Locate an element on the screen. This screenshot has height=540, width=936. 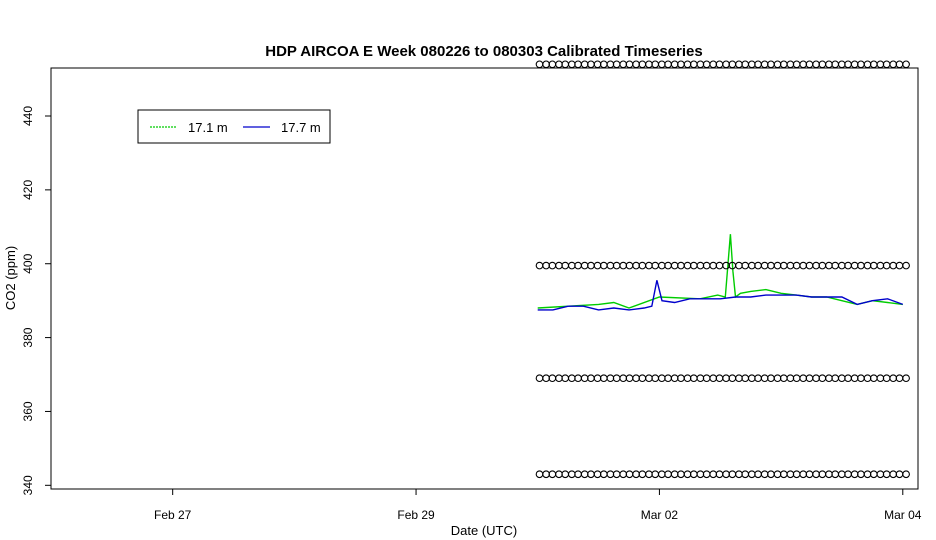
y-axis-label: CO2 (ppm) is located at coordinates (10, 278).